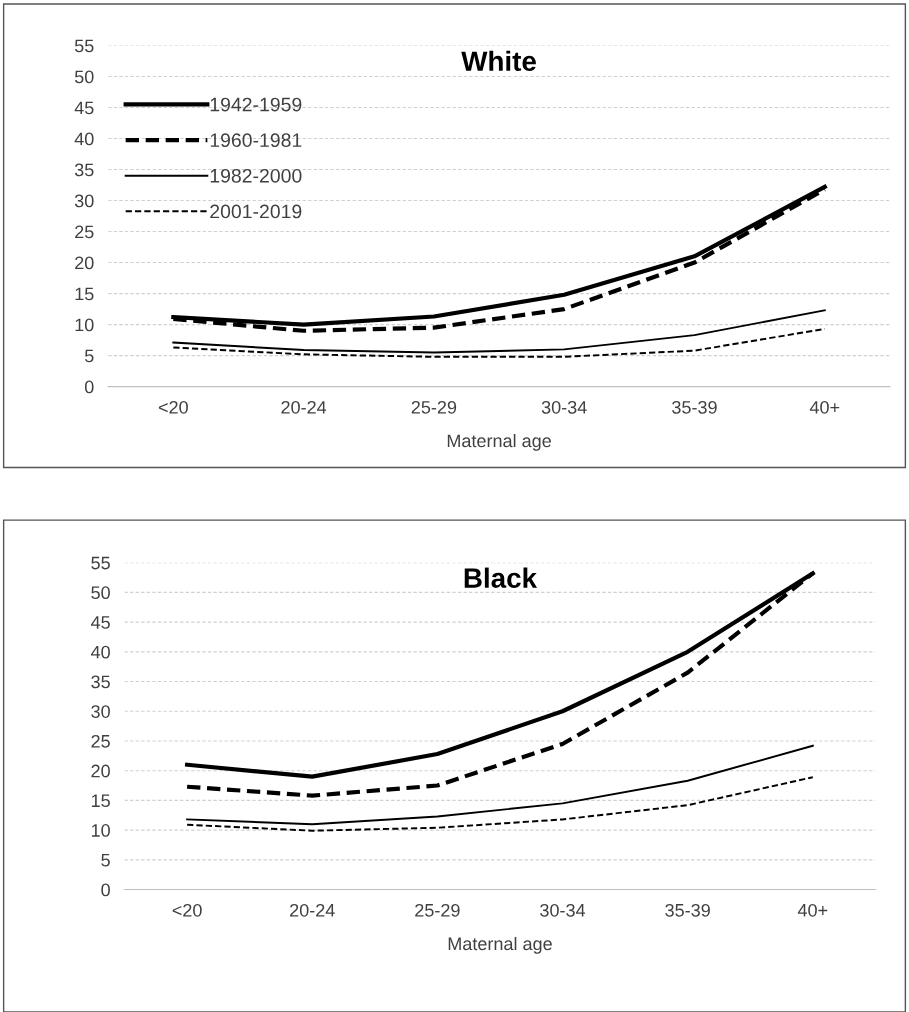  What do you see at coordinates (498, 61) in the screenshot?
I see `chart-title: White` at bounding box center [498, 61].